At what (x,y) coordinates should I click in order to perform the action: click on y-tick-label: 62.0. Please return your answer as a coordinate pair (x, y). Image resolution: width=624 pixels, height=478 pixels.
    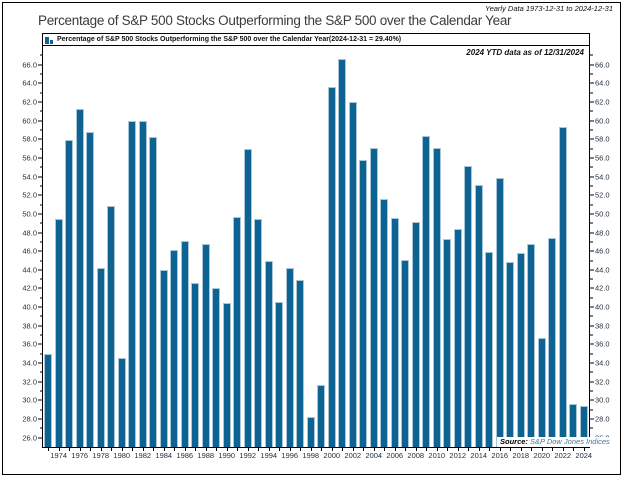
    Looking at the image, I should click on (602, 102).